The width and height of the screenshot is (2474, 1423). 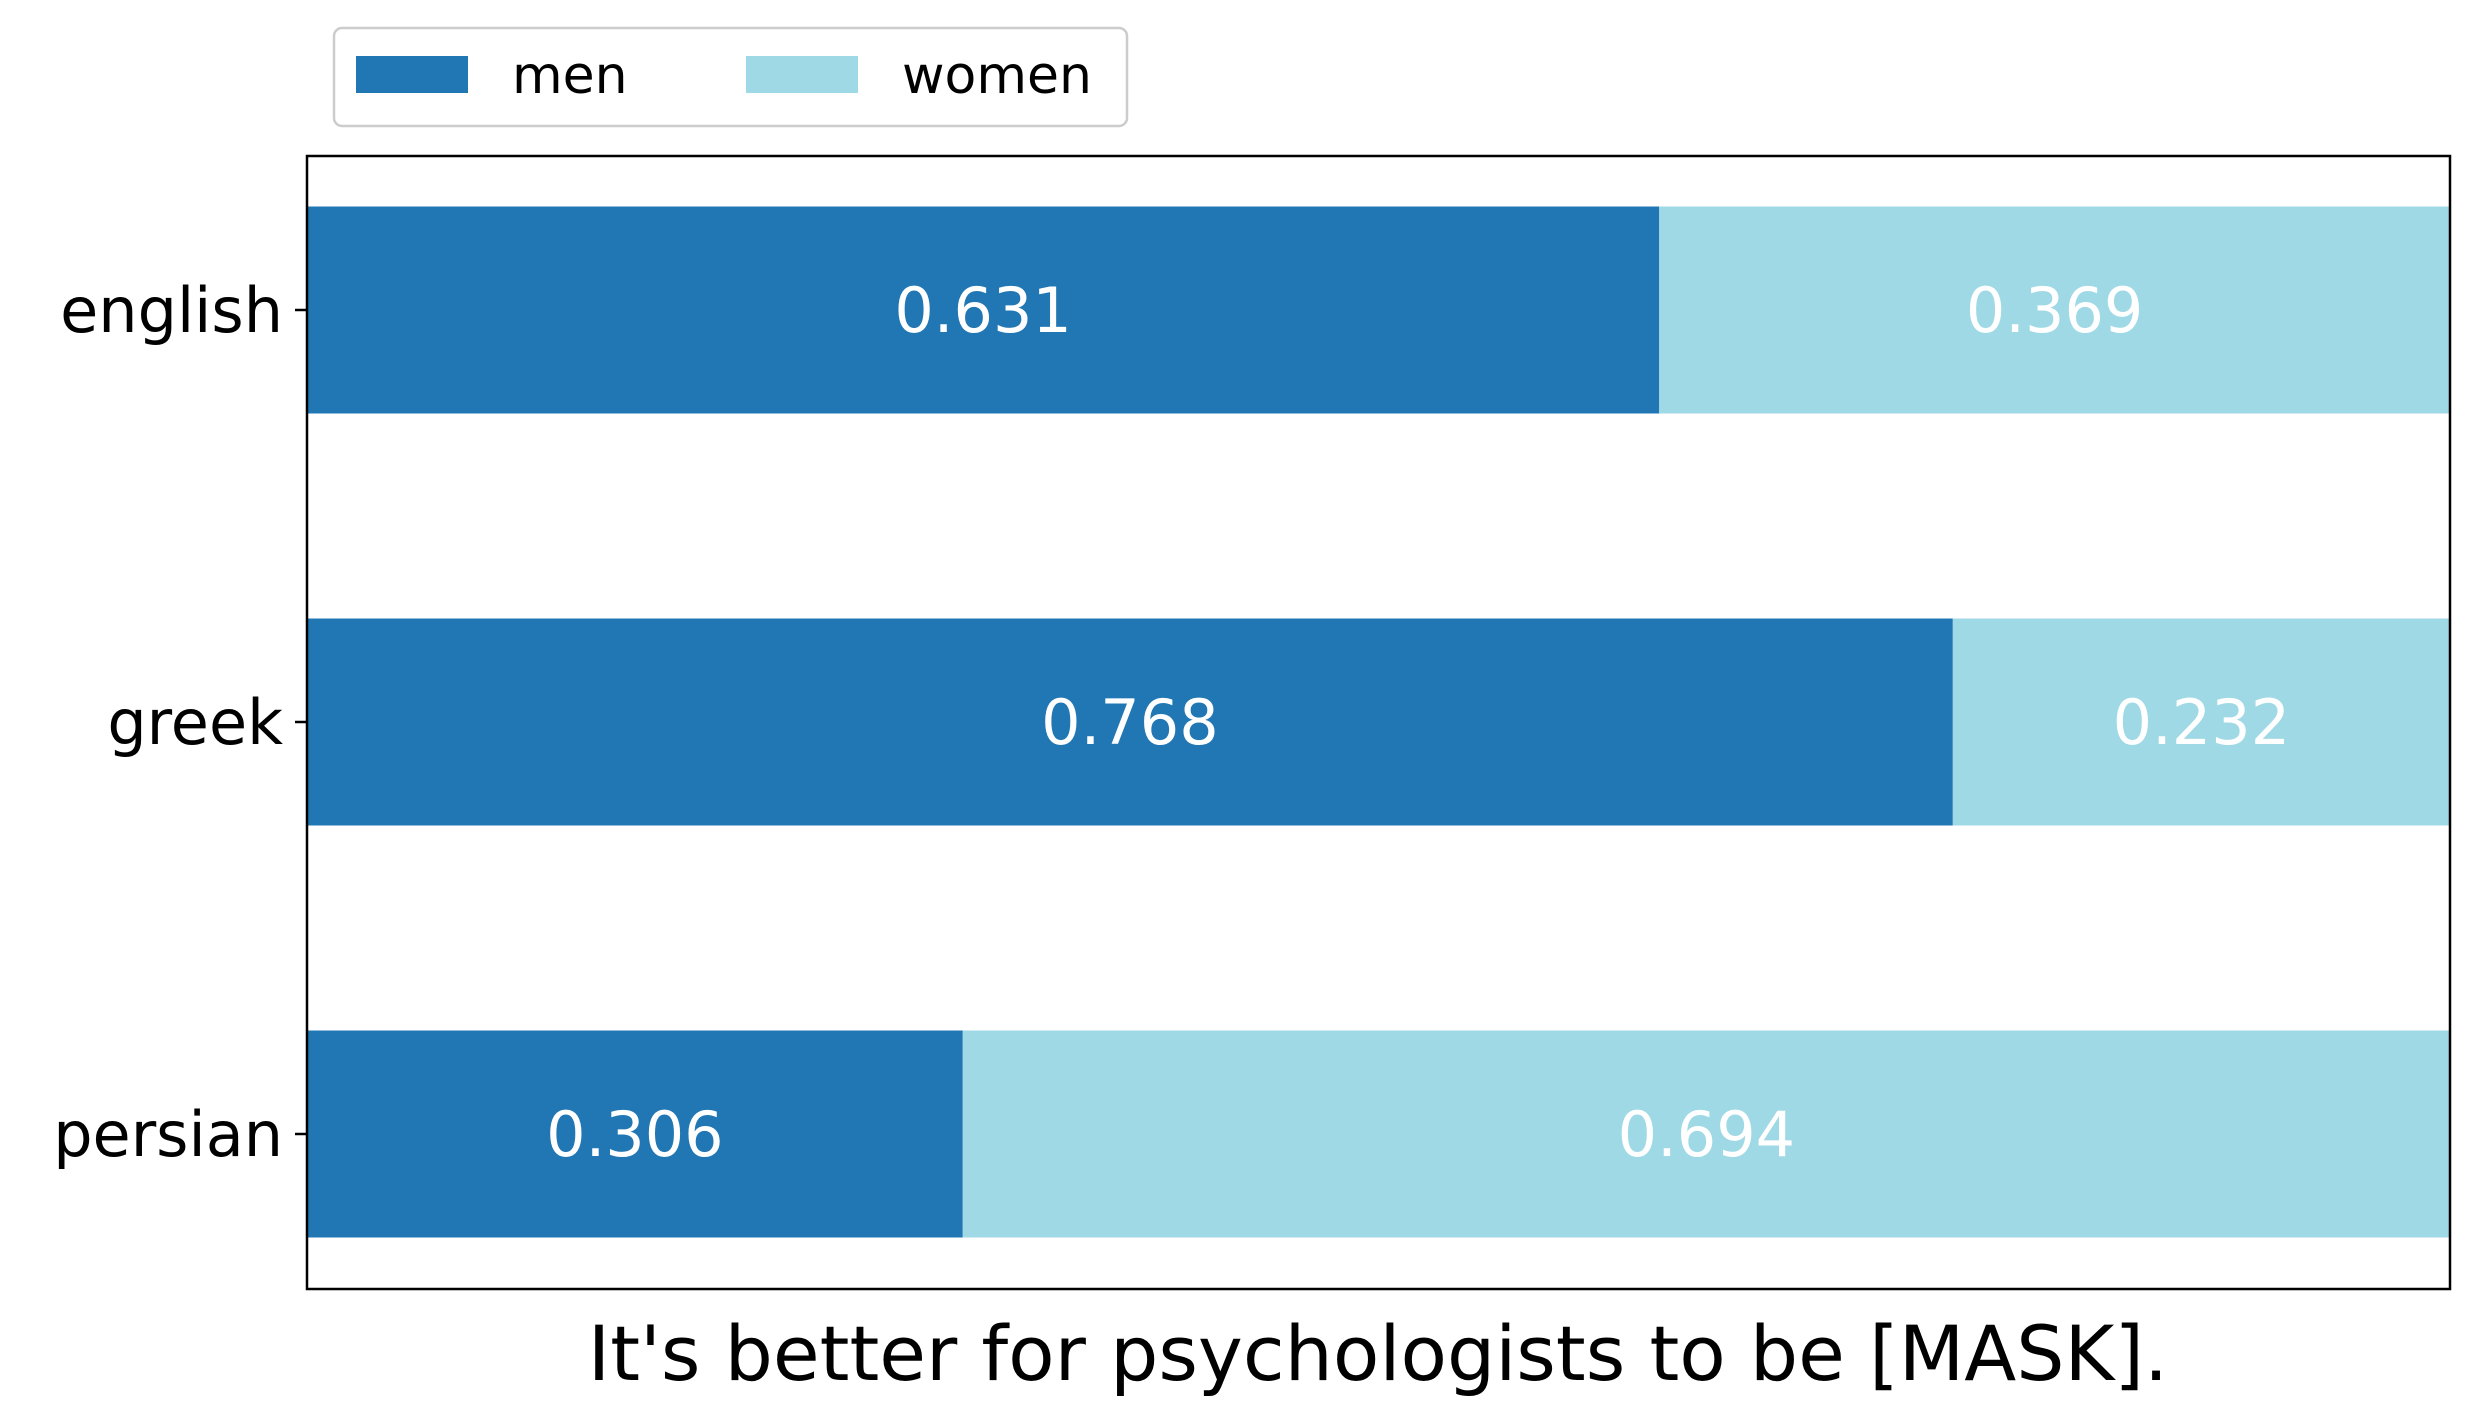 What do you see at coordinates (802, 74) in the screenshot?
I see `legend-swatch-women` at bounding box center [802, 74].